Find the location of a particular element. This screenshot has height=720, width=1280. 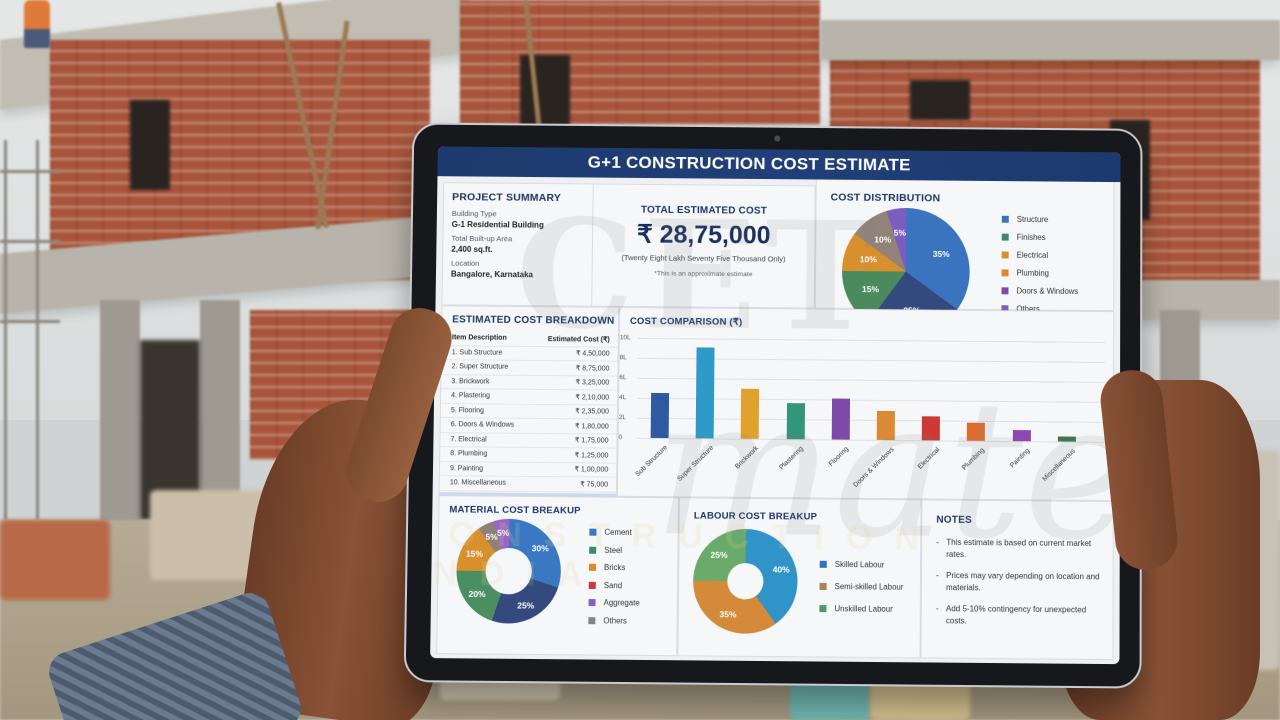

labour-donut-chart: 40% 35% 25% is located at coordinates (745, 581).